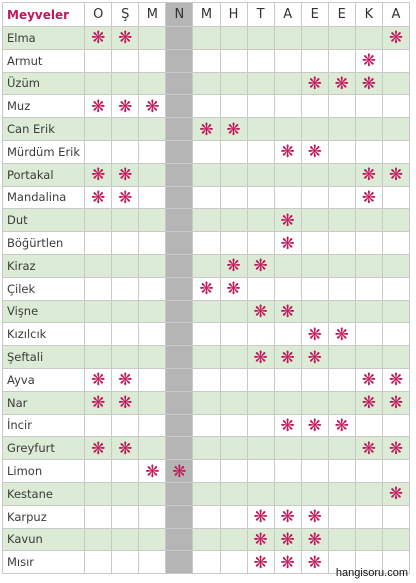  I want to click on month-header-8: A, so click(287, 14).